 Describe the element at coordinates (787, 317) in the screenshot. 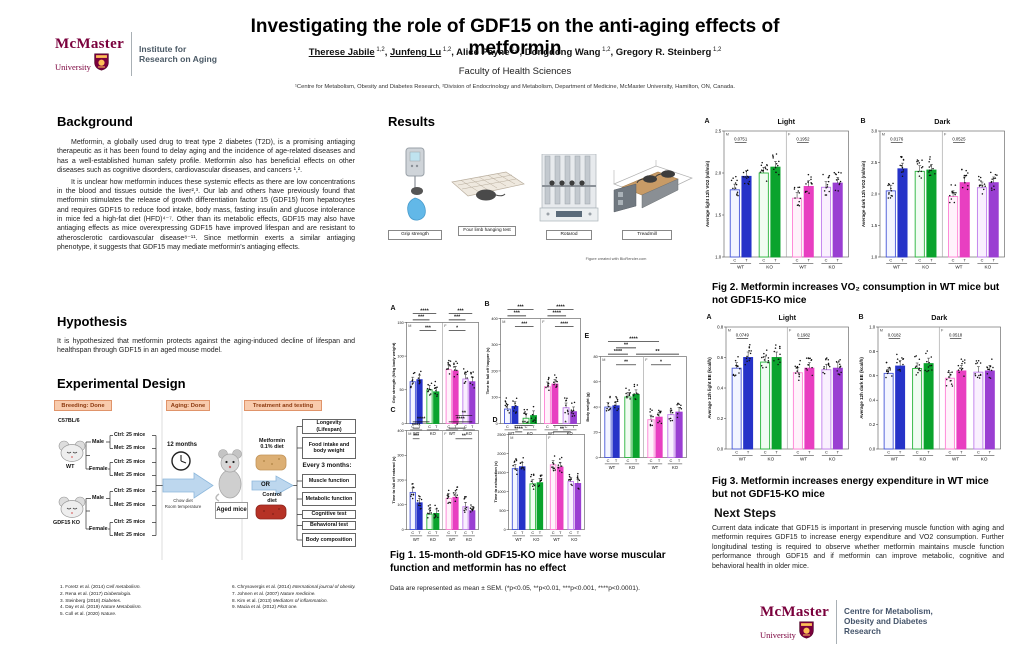

I see `svg-text: Light` at that location.